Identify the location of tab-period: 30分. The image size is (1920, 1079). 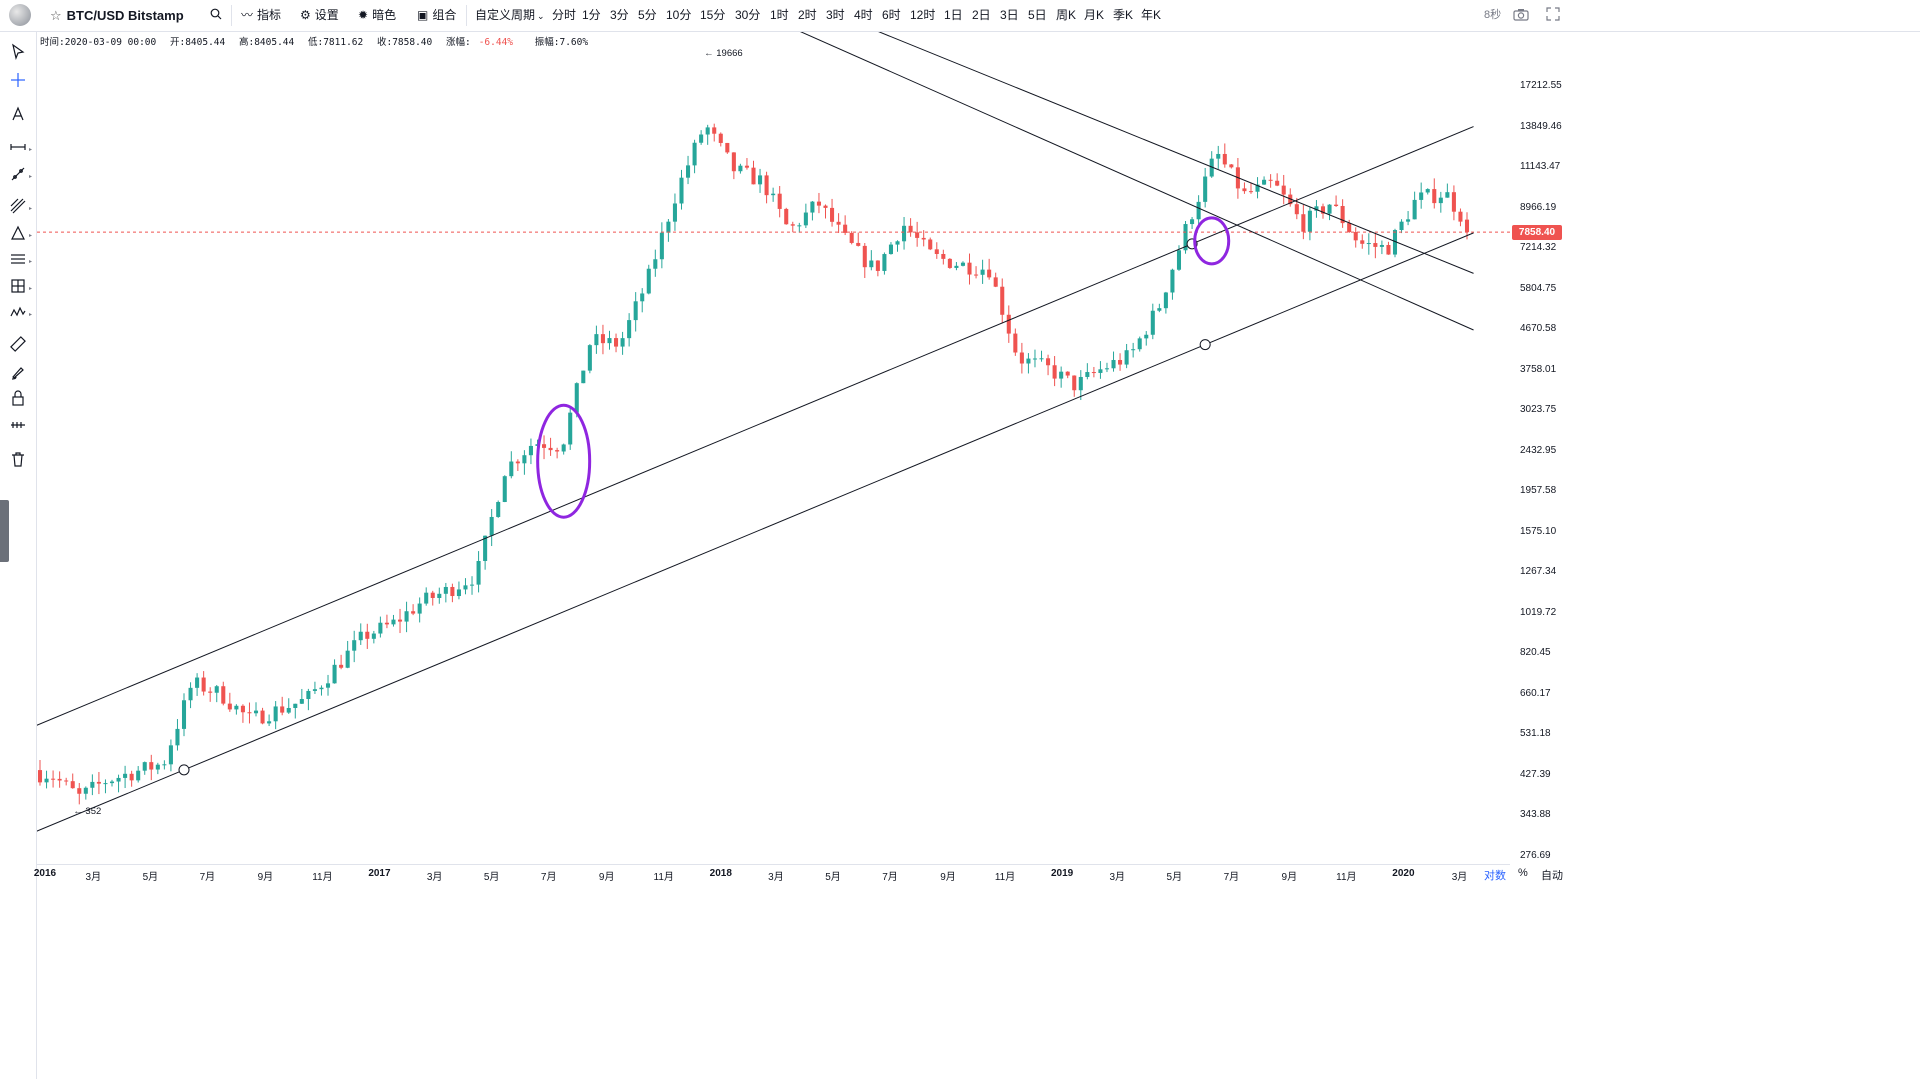
(748, 15).